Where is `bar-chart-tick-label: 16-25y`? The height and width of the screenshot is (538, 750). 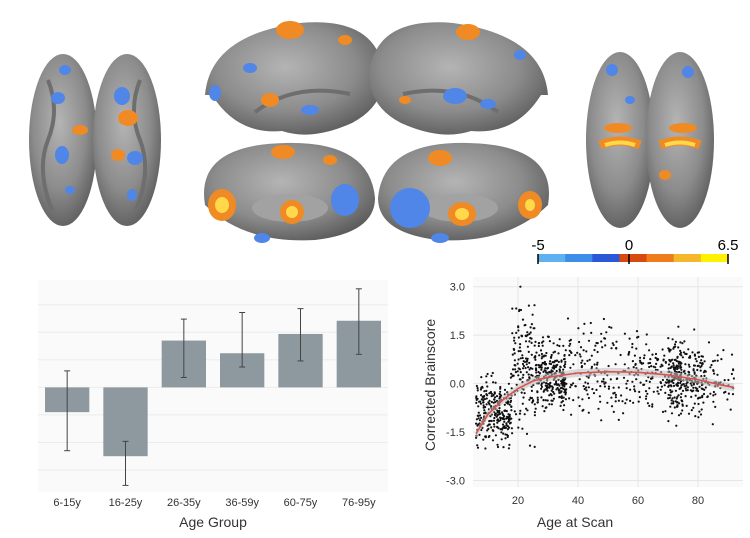 bar-chart-tick-label: 16-25y is located at coordinates (126, 503).